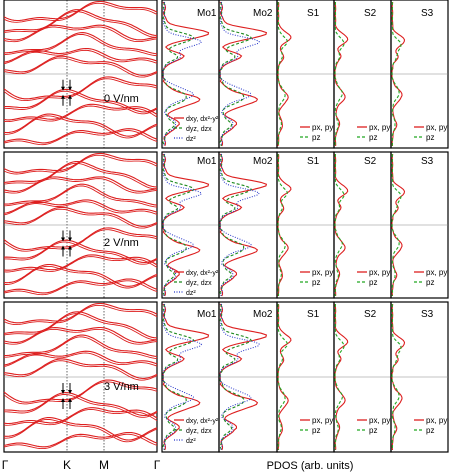 Image resolution: width=474 pixels, height=474 pixels. What do you see at coordinates (370, 13) in the screenshot?
I see `col-s2-p1: S2` at bounding box center [370, 13].